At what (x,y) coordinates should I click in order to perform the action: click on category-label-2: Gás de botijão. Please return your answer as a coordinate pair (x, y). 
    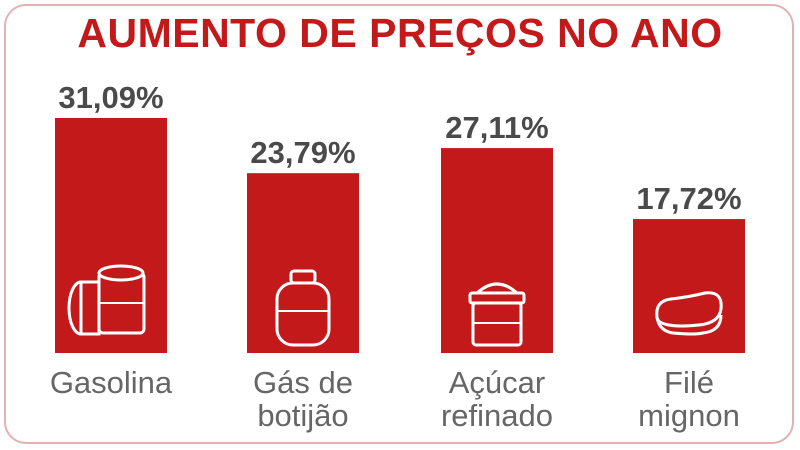
    Looking at the image, I should click on (303, 399).